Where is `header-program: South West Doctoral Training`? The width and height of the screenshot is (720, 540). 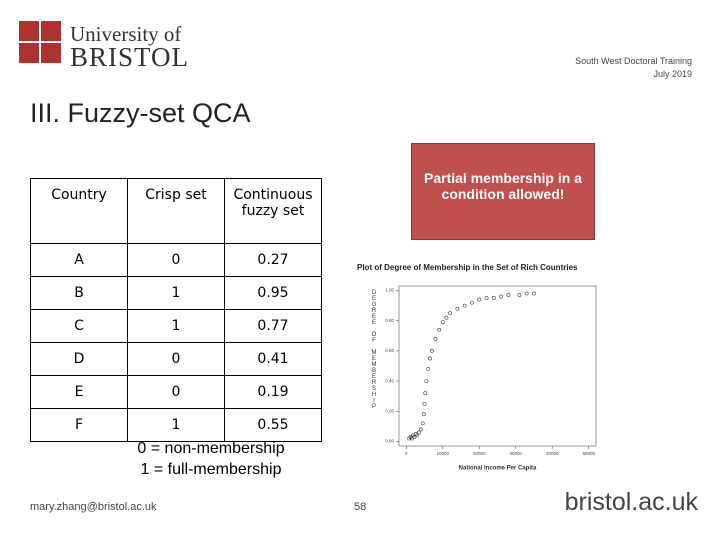 header-program: South West Doctoral Training is located at coordinates (633, 61).